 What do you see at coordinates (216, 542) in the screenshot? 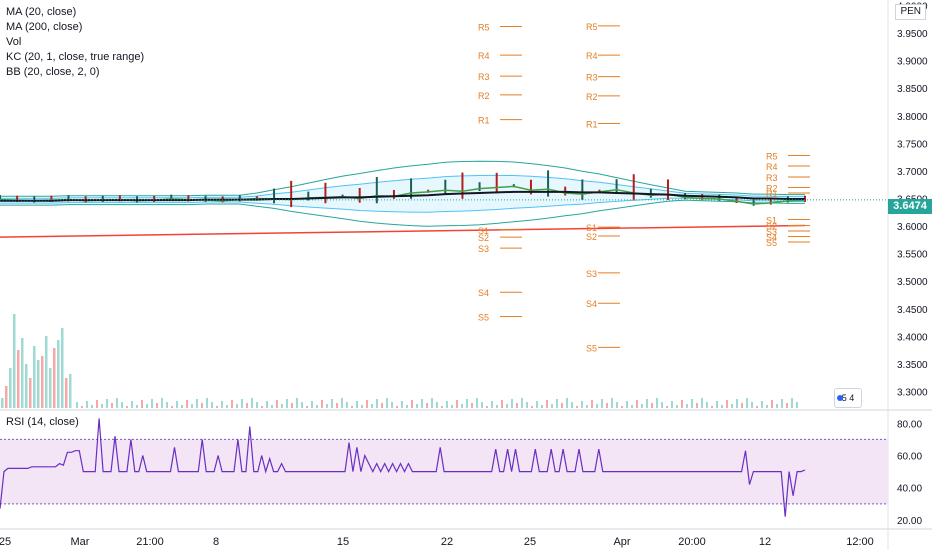
I see `x-tick-label: 8` at bounding box center [216, 542].